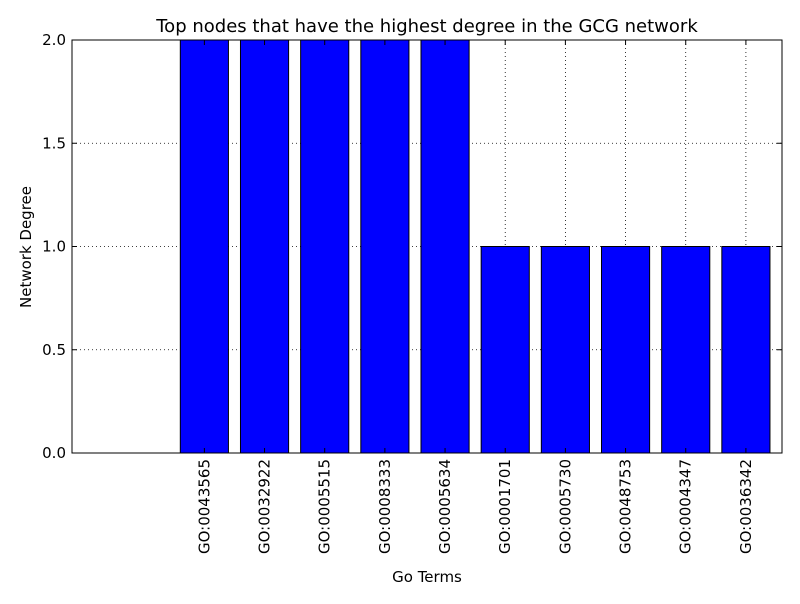 The image size is (800, 604). What do you see at coordinates (565, 506) in the screenshot?
I see `x-tick-label: GO:0005730` at bounding box center [565, 506].